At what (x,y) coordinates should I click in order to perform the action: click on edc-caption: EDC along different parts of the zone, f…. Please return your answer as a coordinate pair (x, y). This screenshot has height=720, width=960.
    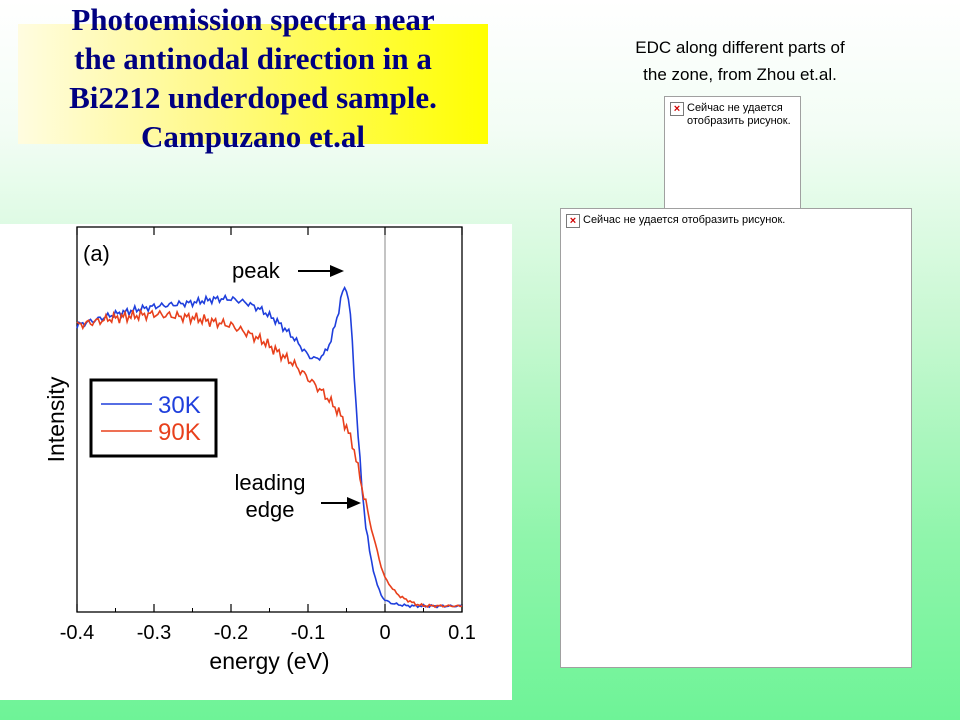
    Looking at the image, I should click on (740, 61).